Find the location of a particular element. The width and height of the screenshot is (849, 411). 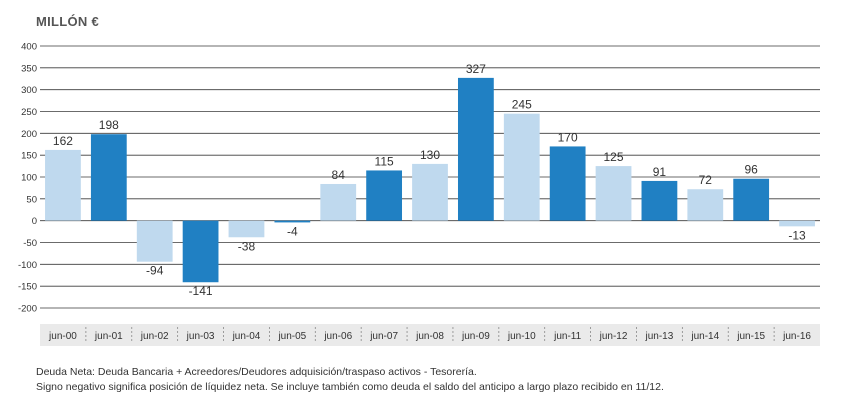

x-tick-label: jun-01 is located at coordinates (108, 336).